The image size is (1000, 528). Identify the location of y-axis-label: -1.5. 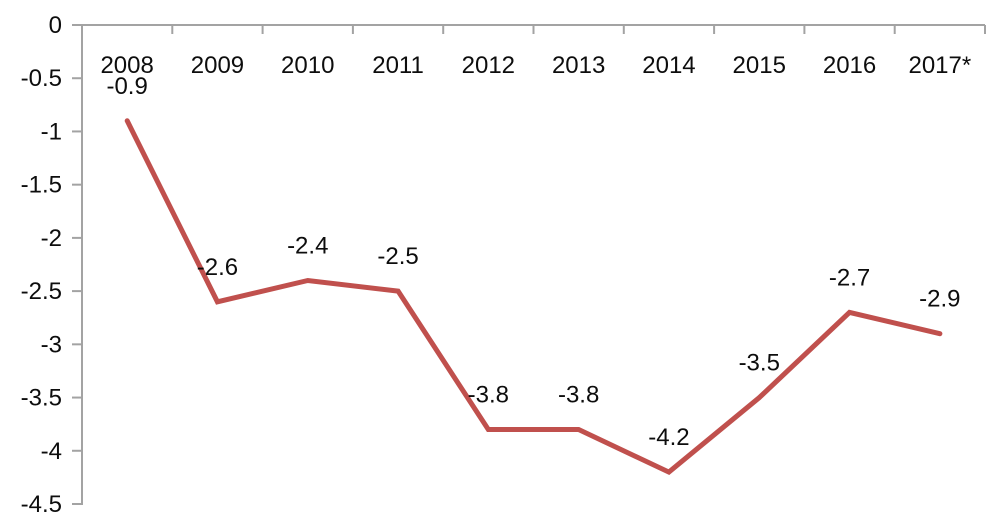
(41, 185).